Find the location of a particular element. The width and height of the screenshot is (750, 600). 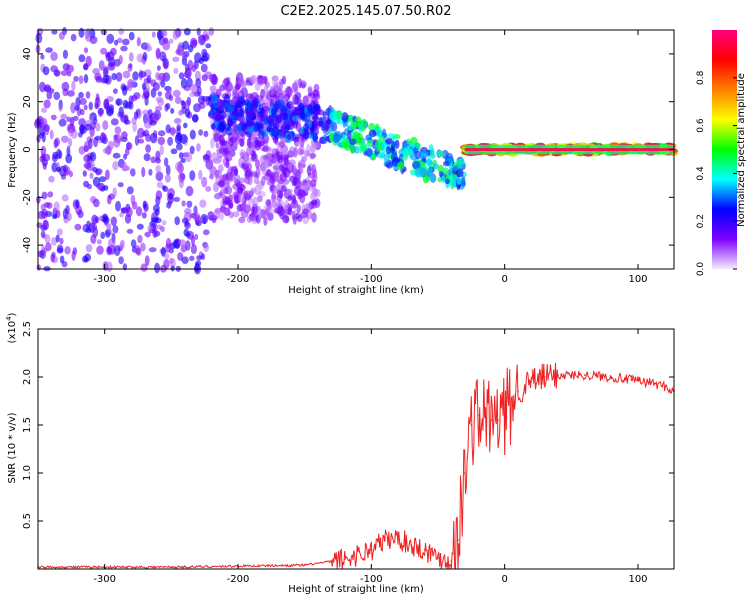

colorbar-ticks: 0.0 0.2 0.4 0.6 0.8 is located at coordinates (716, 173).